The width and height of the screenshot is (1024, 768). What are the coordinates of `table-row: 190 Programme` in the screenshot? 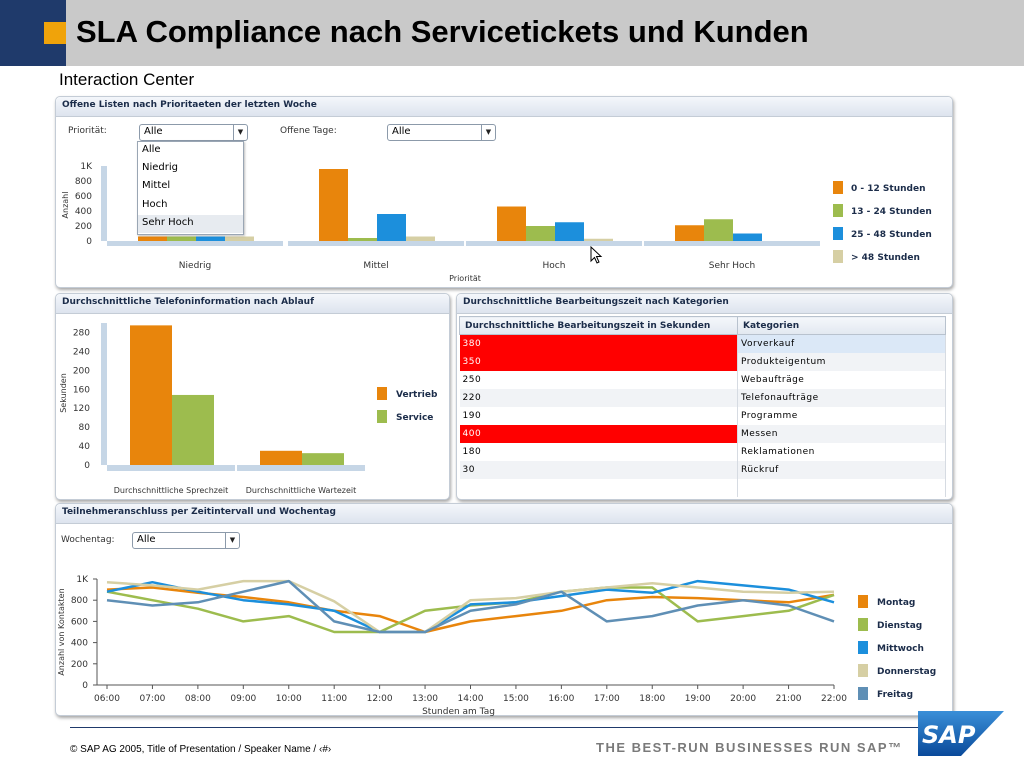 It's located at (702, 415).